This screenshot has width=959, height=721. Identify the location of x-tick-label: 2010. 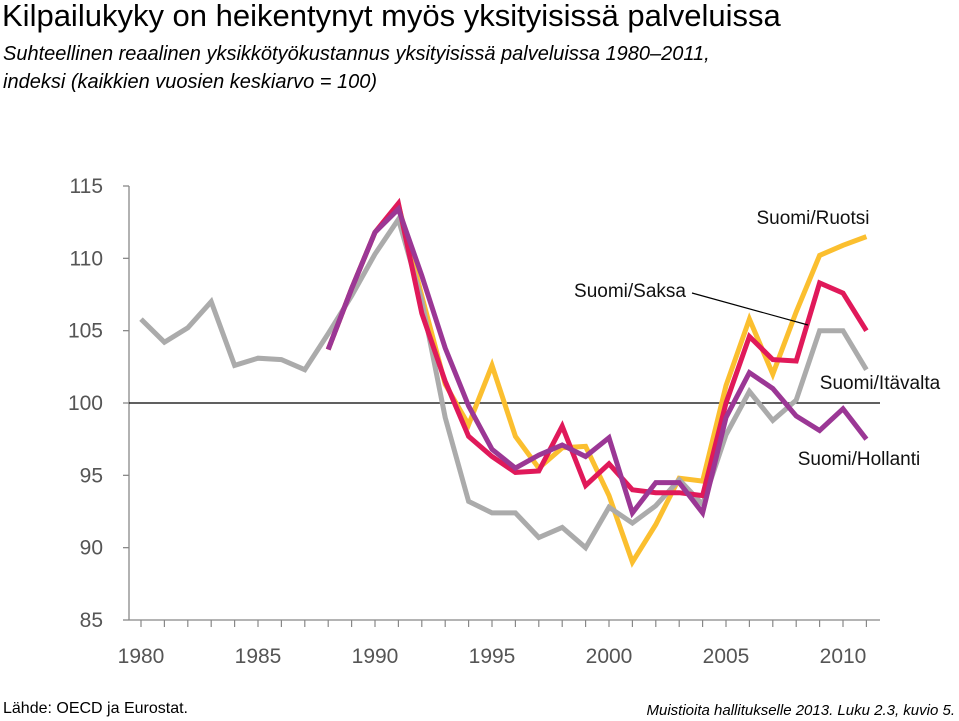
(843, 656).